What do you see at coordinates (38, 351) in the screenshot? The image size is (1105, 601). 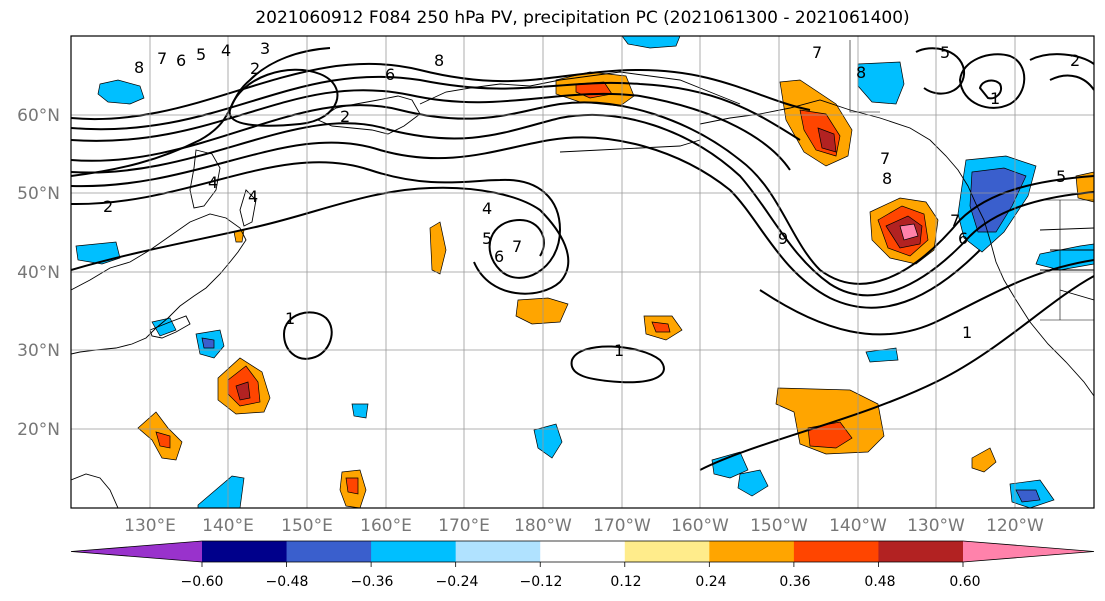 I see `lat-label: 30°N` at bounding box center [38, 351].